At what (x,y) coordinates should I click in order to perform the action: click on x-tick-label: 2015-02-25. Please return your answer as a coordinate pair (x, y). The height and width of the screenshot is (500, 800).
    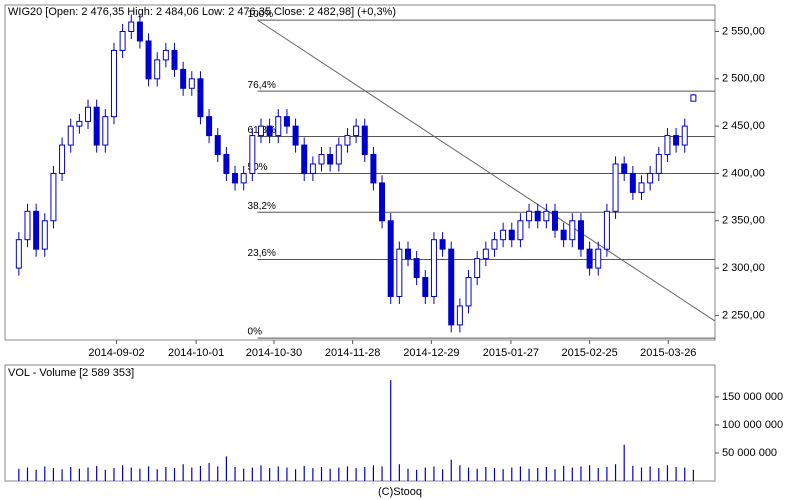
    Looking at the image, I should click on (589, 353).